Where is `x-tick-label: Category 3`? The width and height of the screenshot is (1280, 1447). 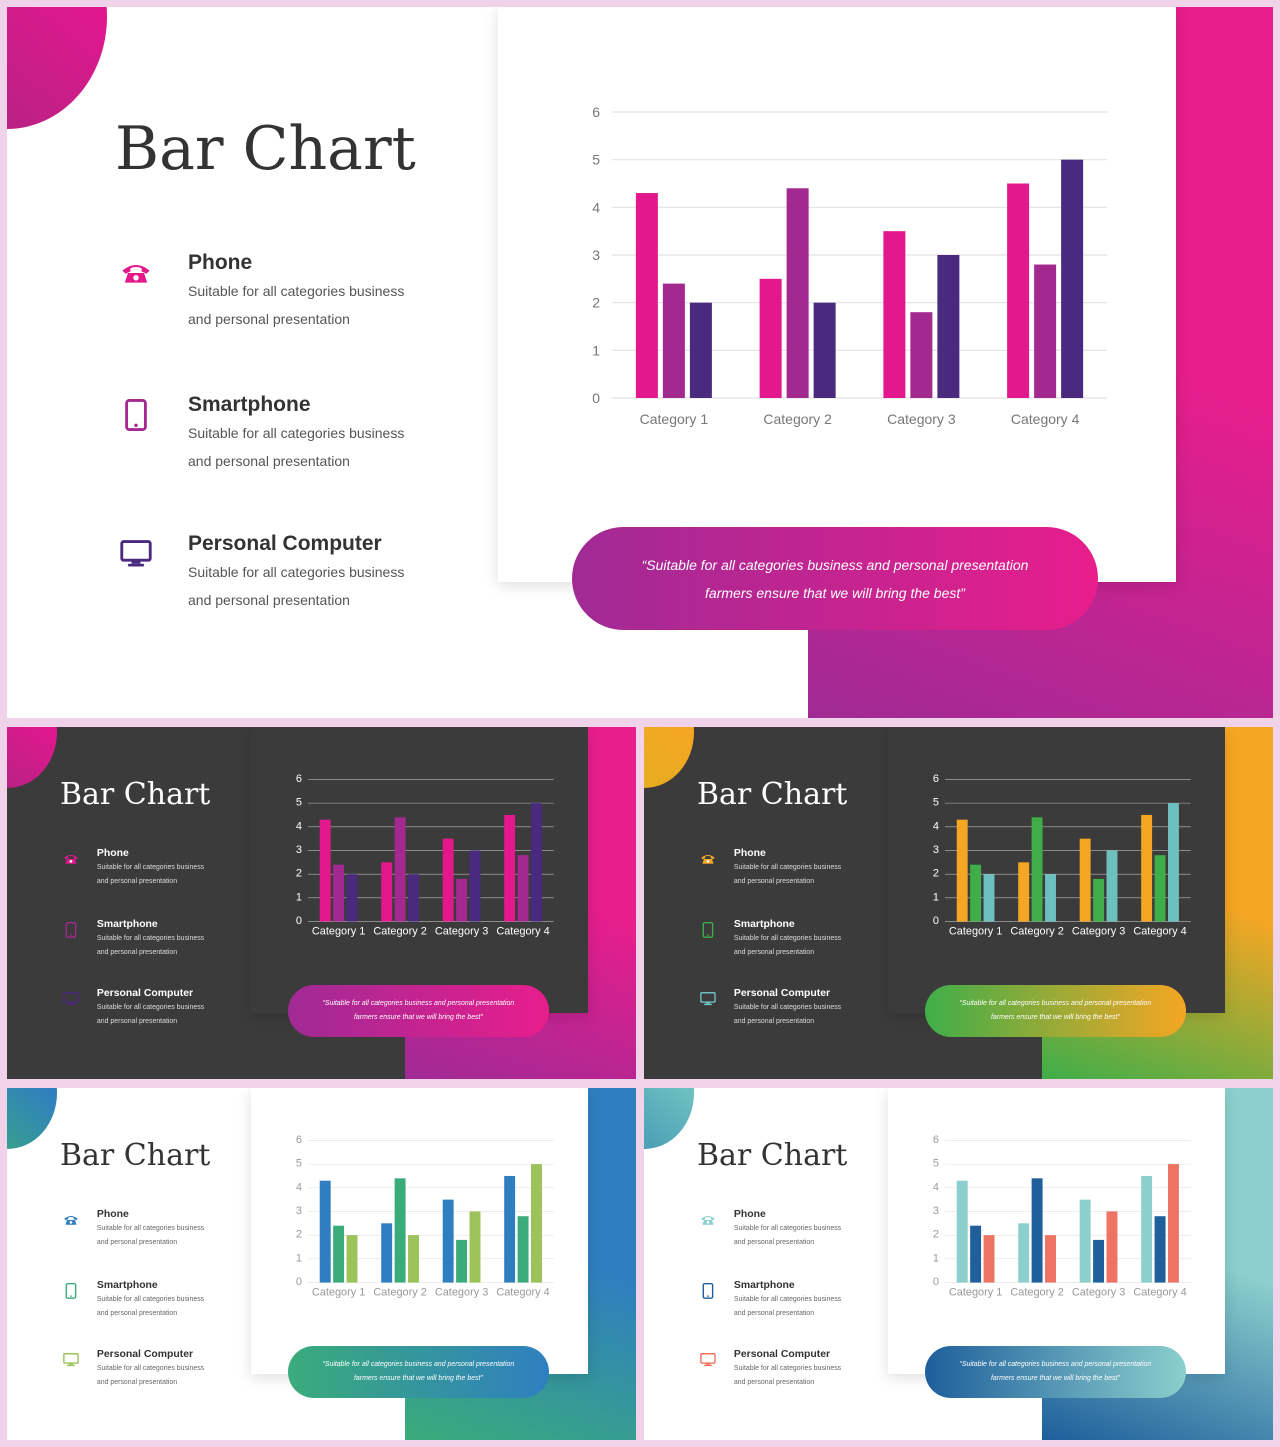
x-tick-label: Category 3 is located at coordinates (461, 931).